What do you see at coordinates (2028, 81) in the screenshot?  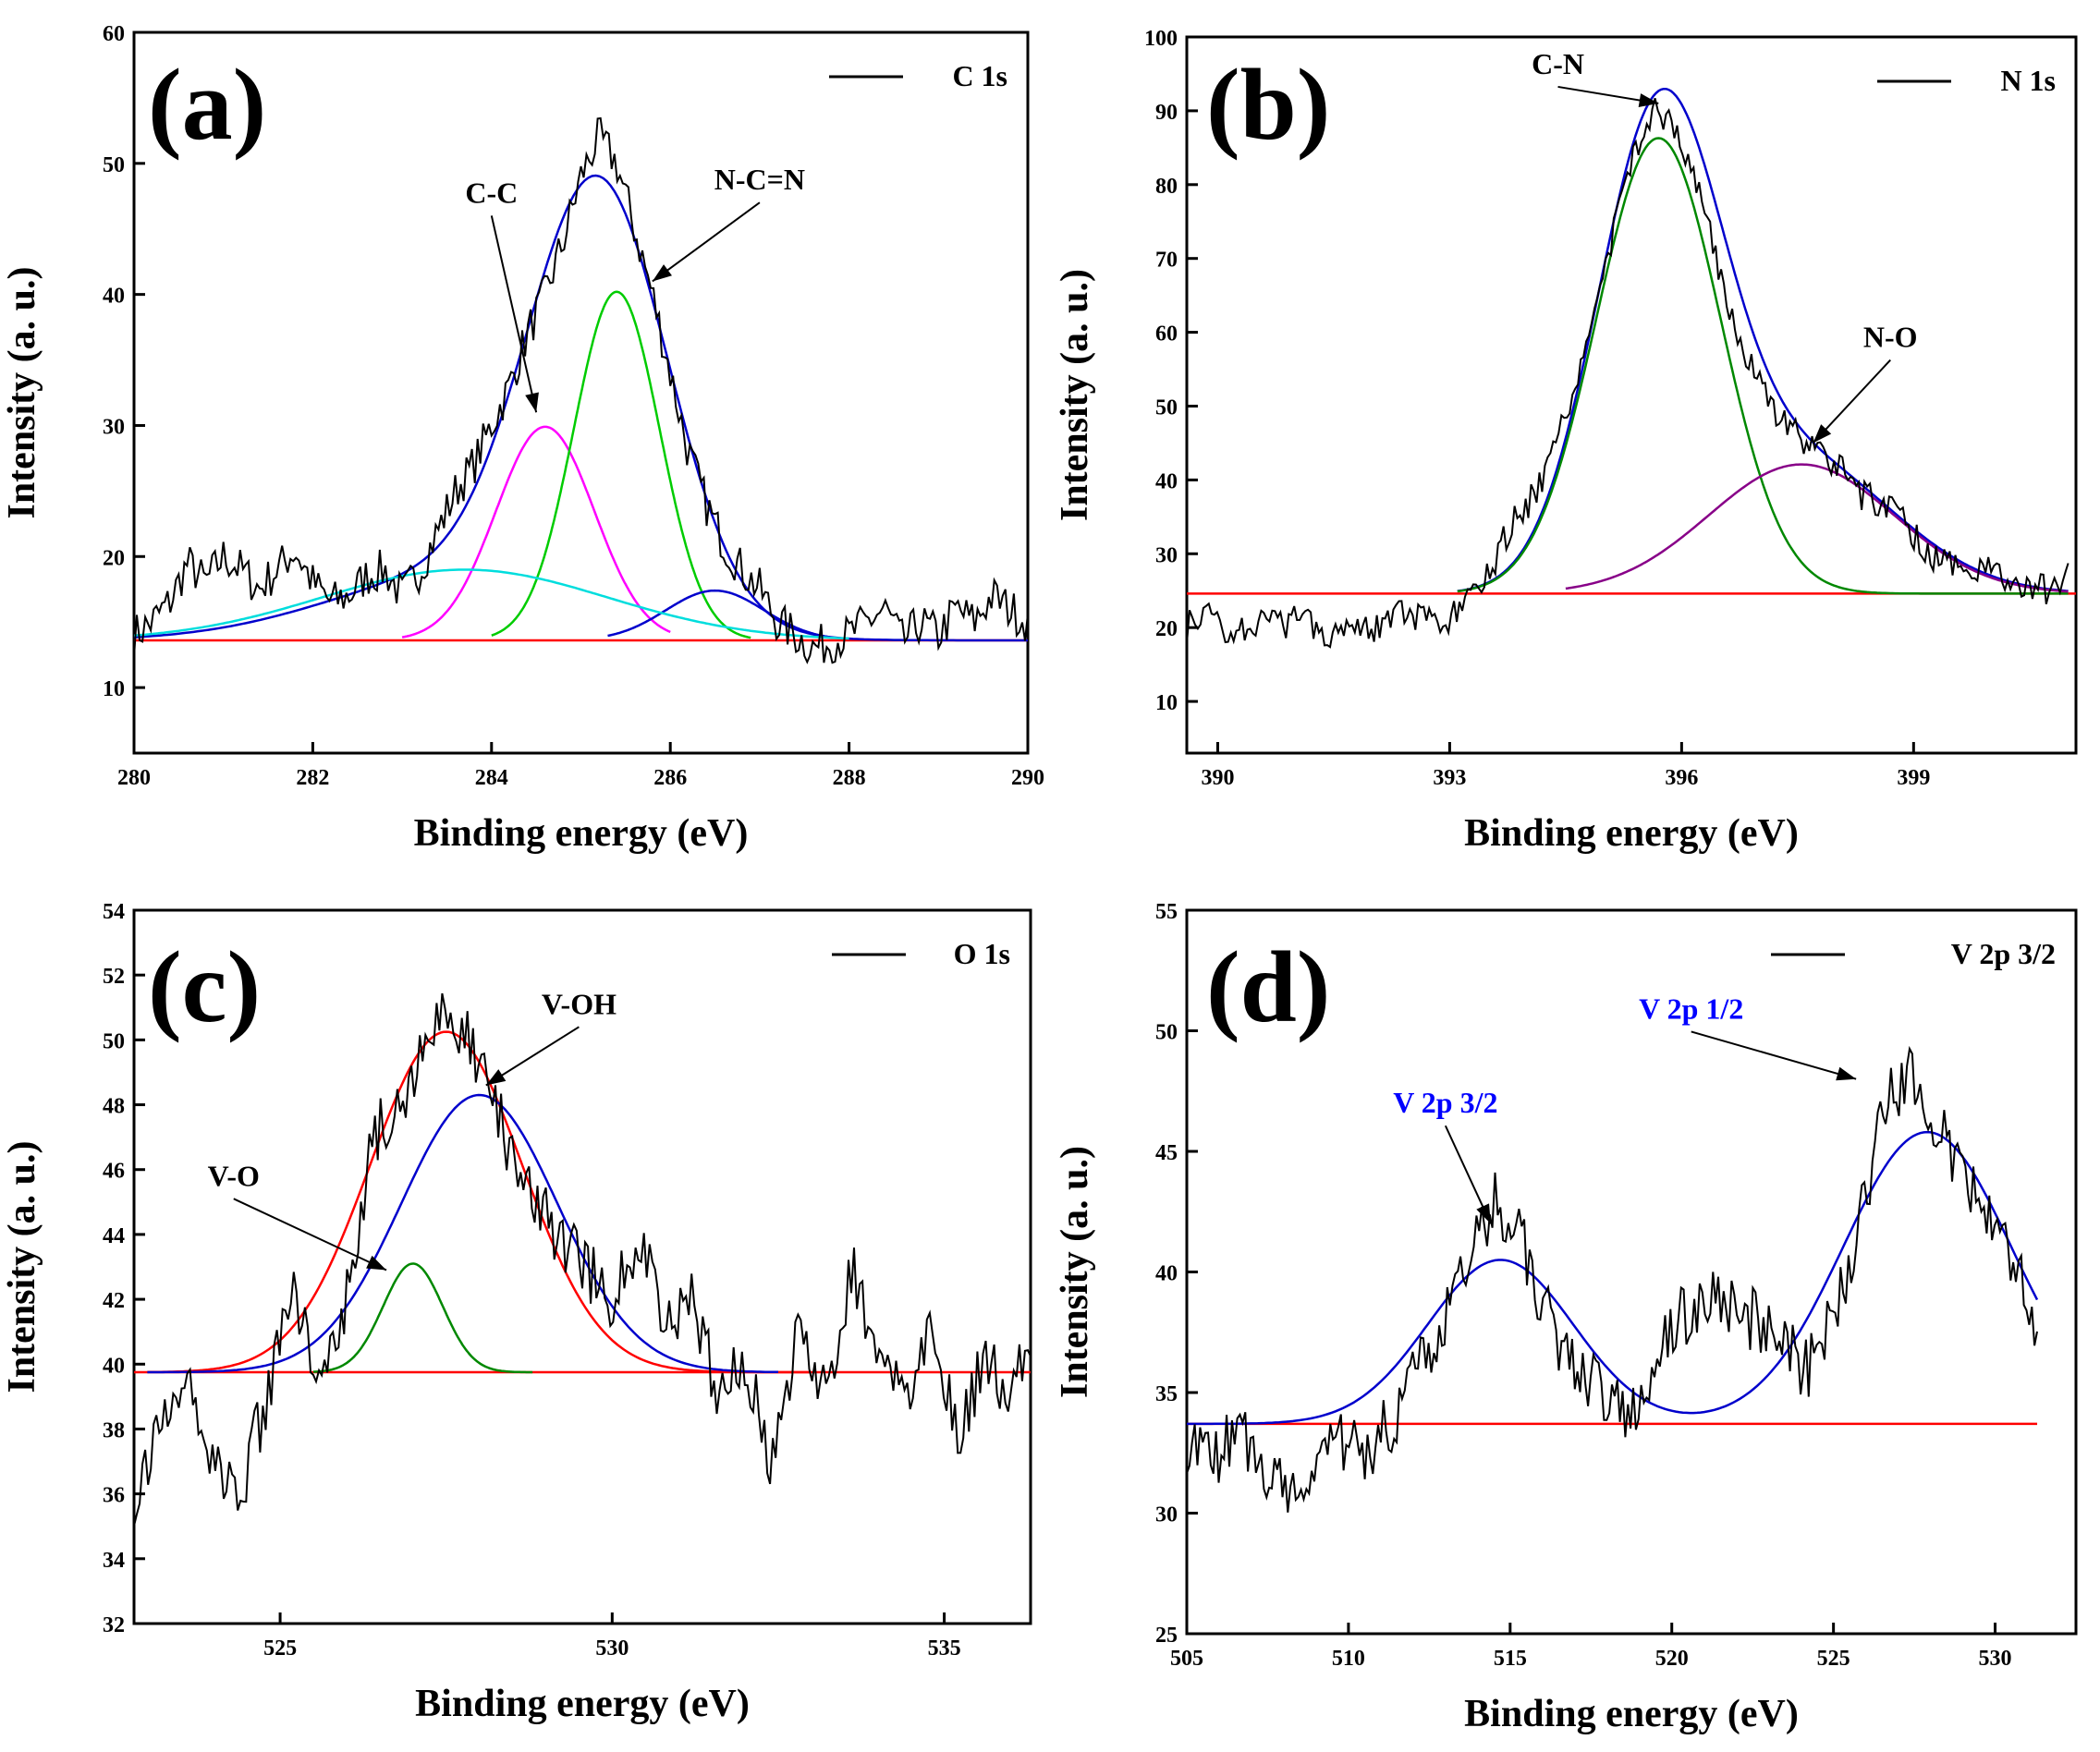 I see `legend-label: N 1s` at bounding box center [2028, 81].